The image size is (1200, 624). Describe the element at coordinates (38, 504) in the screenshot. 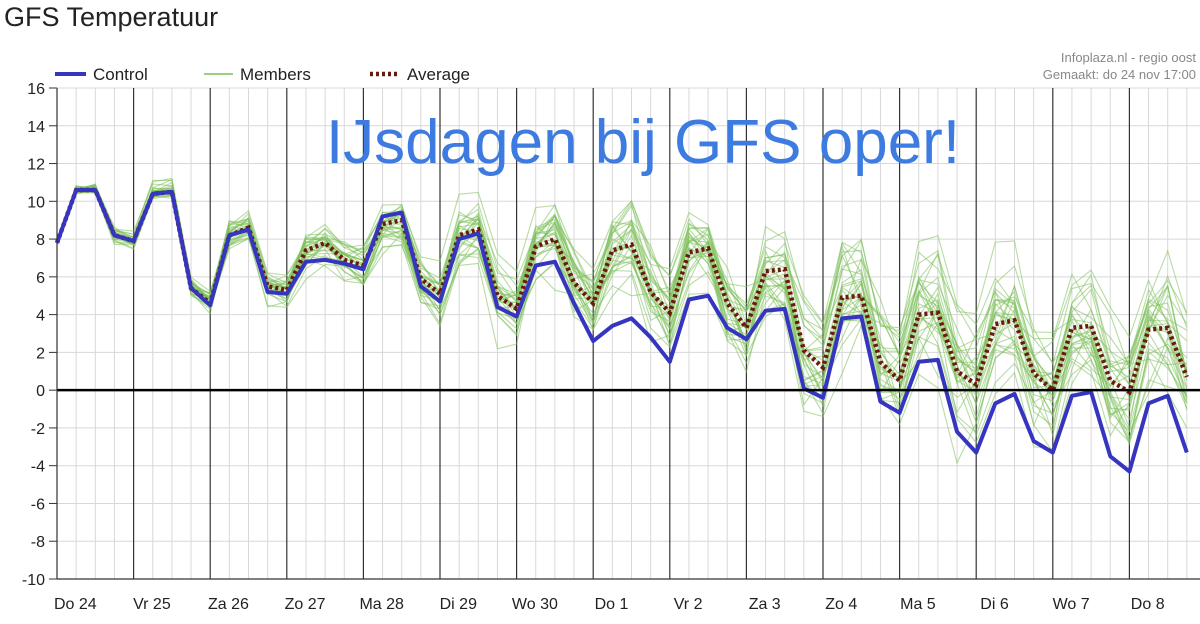

I see `y-tick-label: -6` at that location.